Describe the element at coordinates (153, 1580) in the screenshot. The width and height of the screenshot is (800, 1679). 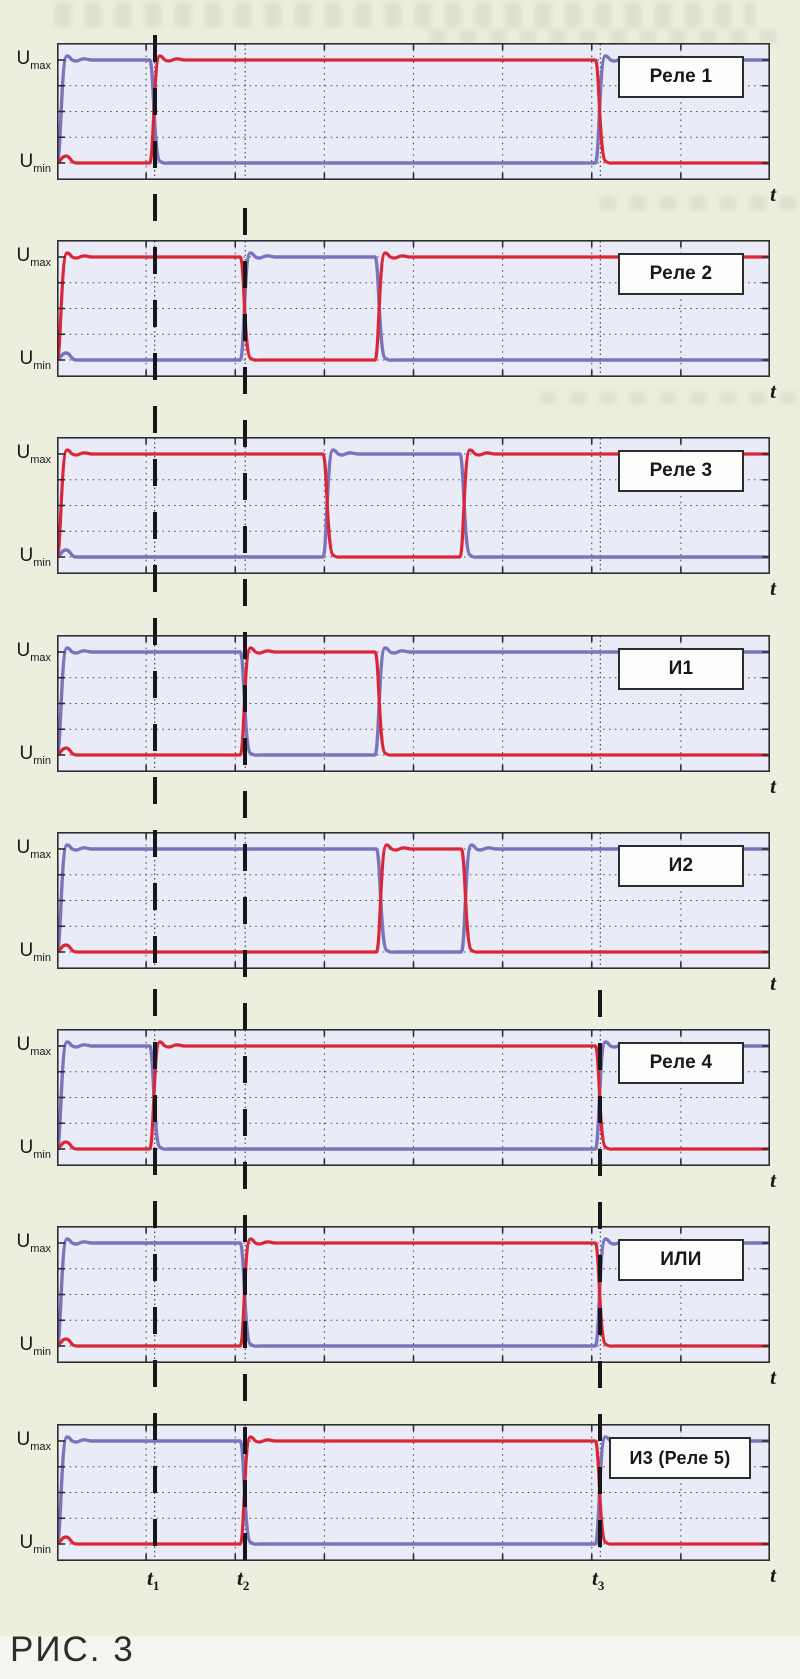
I see `time-marker-label-t1: t1` at that location.